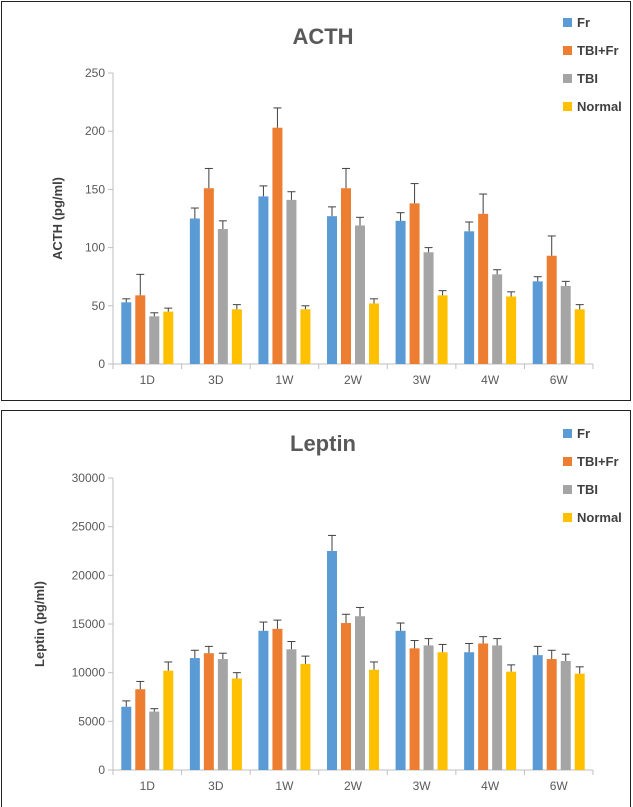  I want to click on leptin-y-tick-label: 30000, so click(89, 478).